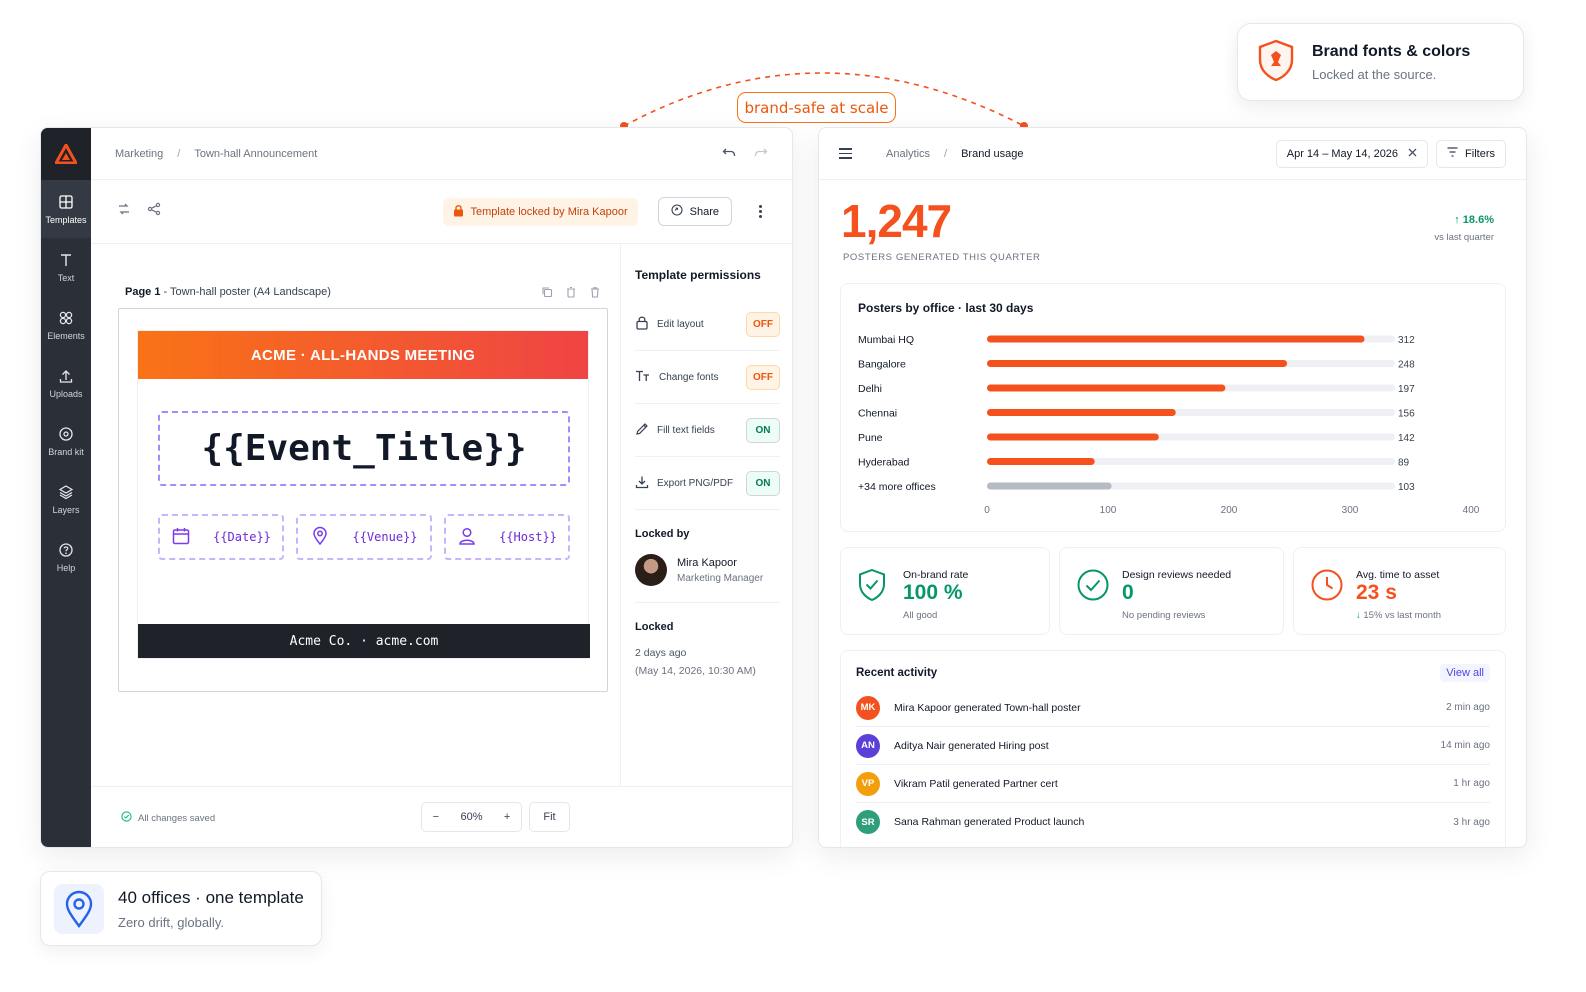 This screenshot has width=1586, height=992. Describe the element at coordinates (66, 499) in the screenshot. I see `sidebar-item-layers: Layers` at that location.